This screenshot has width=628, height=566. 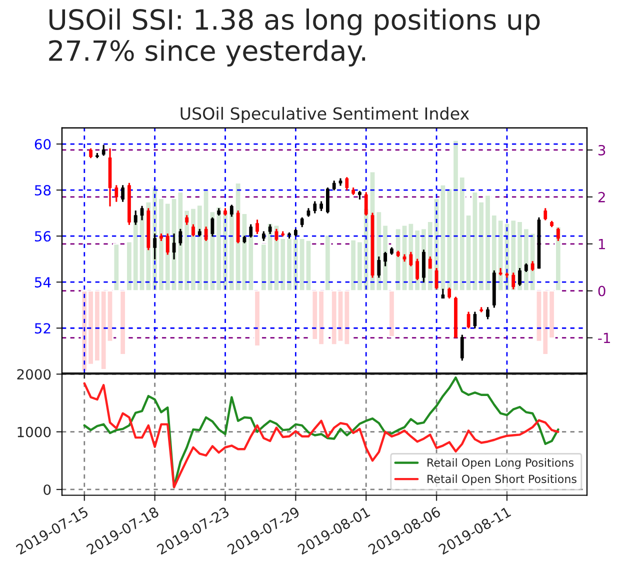 I want to click on y2-tick-label: -1, so click(x=604, y=338).